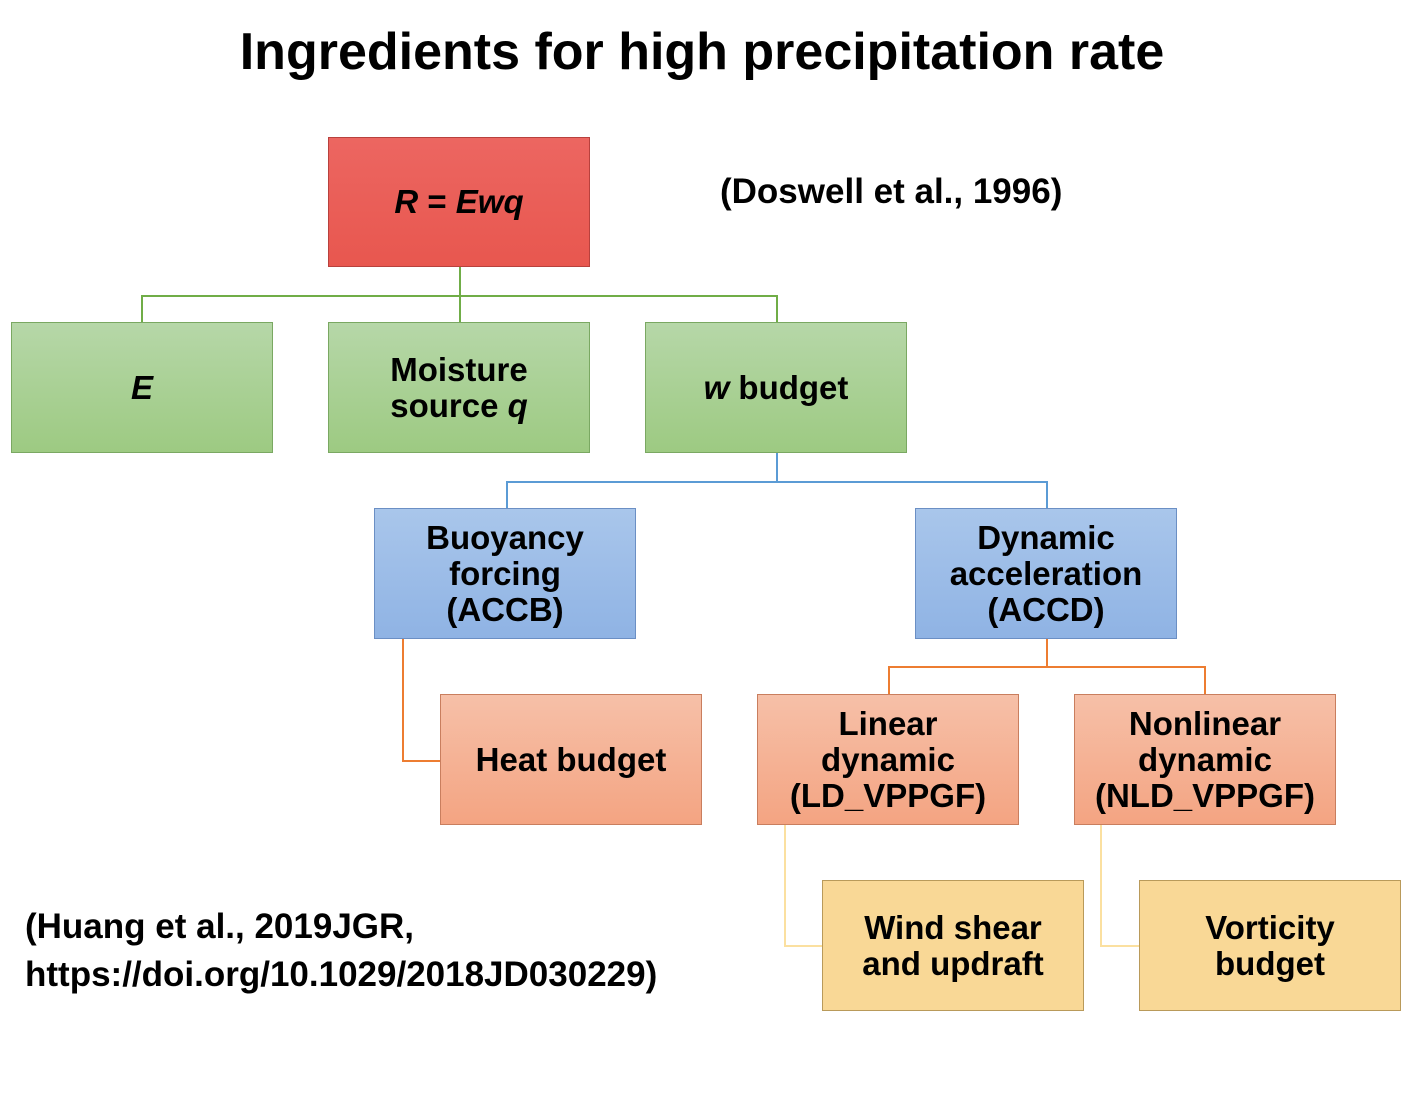  I want to click on node-label-line: Wind shear, so click(953, 927).